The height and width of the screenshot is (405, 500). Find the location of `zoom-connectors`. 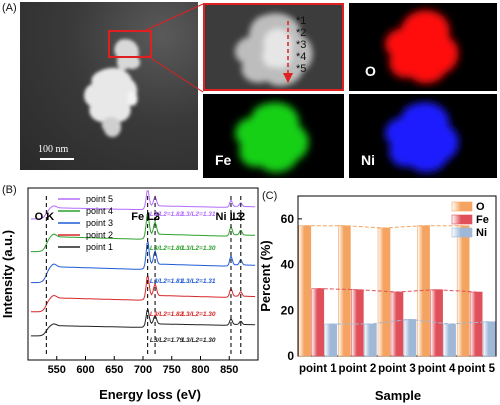

zoom-connectors is located at coordinates (174, 48).